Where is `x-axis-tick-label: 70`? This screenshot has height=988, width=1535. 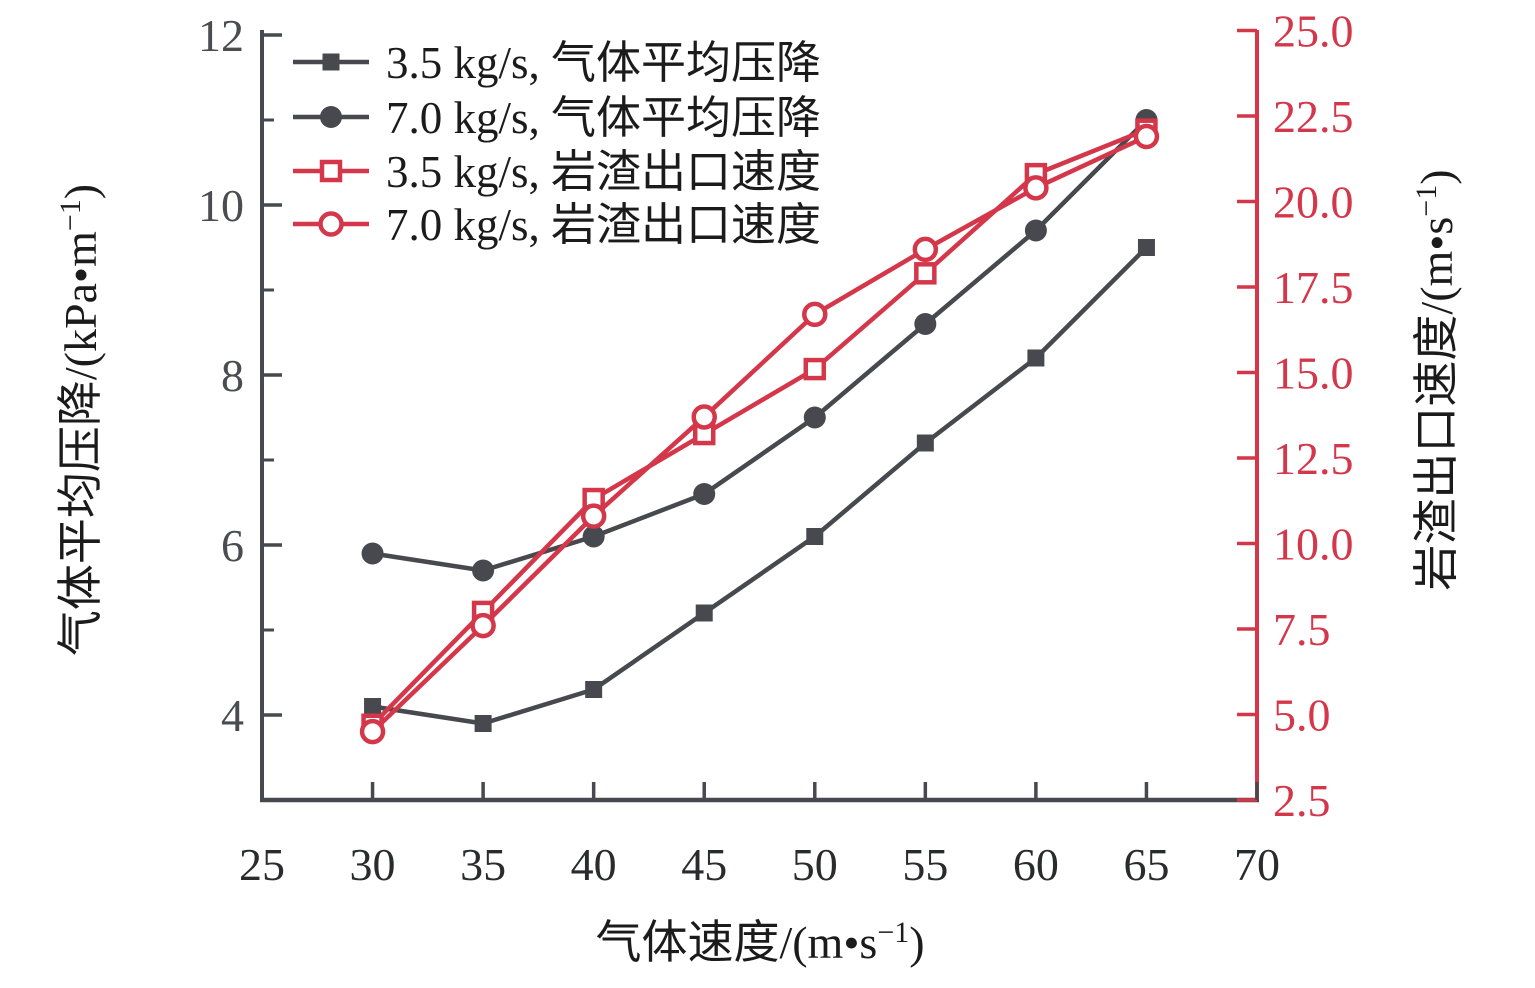 x-axis-tick-label: 70 is located at coordinates (1257, 864).